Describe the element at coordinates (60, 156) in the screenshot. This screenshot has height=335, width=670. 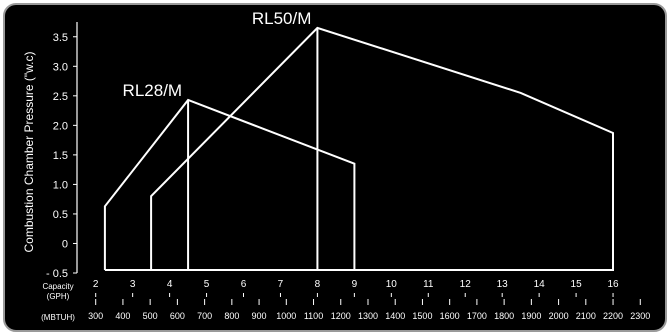
I see `y-tick-label: 1.5` at that location.